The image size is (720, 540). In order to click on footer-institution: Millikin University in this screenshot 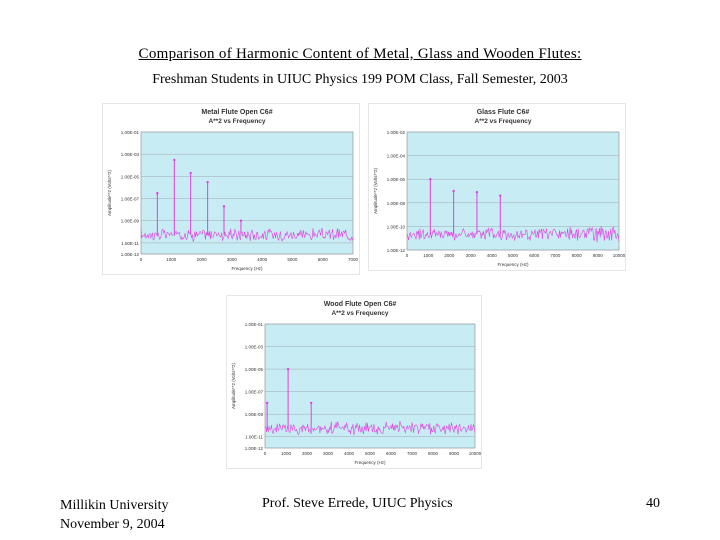, I will do `click(114, 505)`.